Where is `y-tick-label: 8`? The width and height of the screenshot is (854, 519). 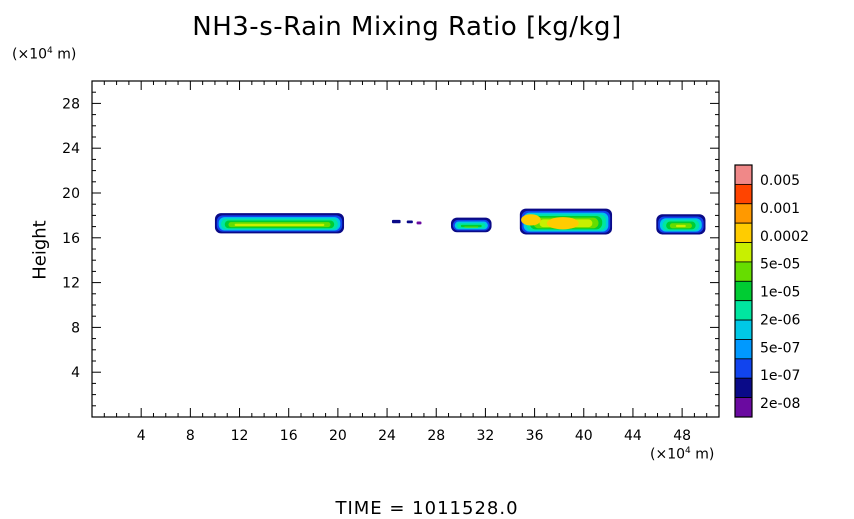 y-tick-label: 8 is located at coordinates (75, 328).